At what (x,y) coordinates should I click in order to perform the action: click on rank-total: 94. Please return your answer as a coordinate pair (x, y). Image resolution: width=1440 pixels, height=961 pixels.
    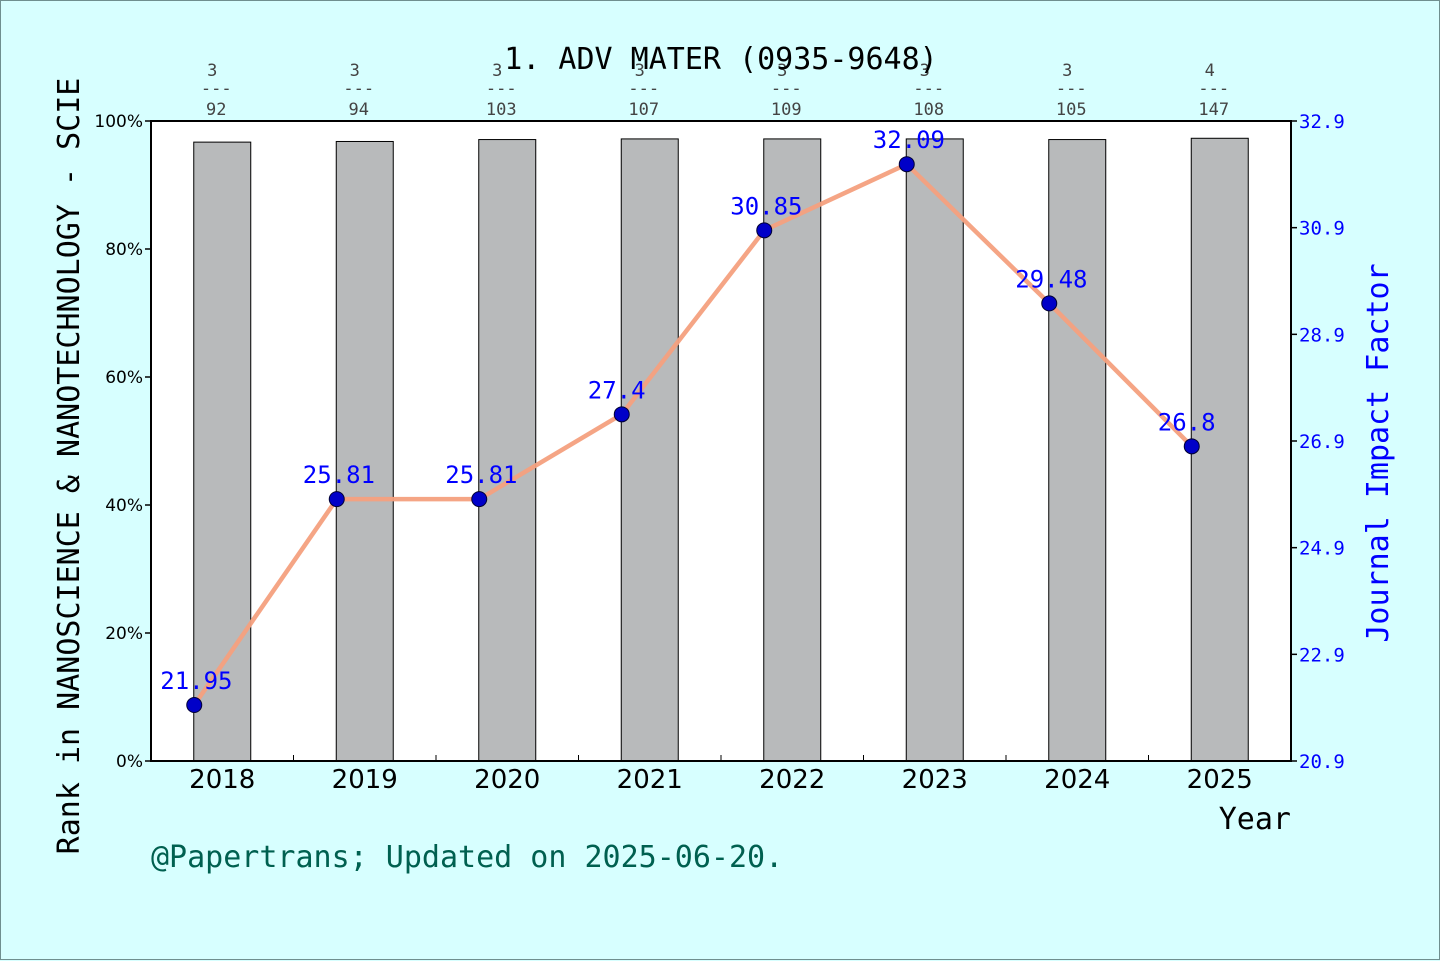
    Looking at the image, I should click on (359, 110).